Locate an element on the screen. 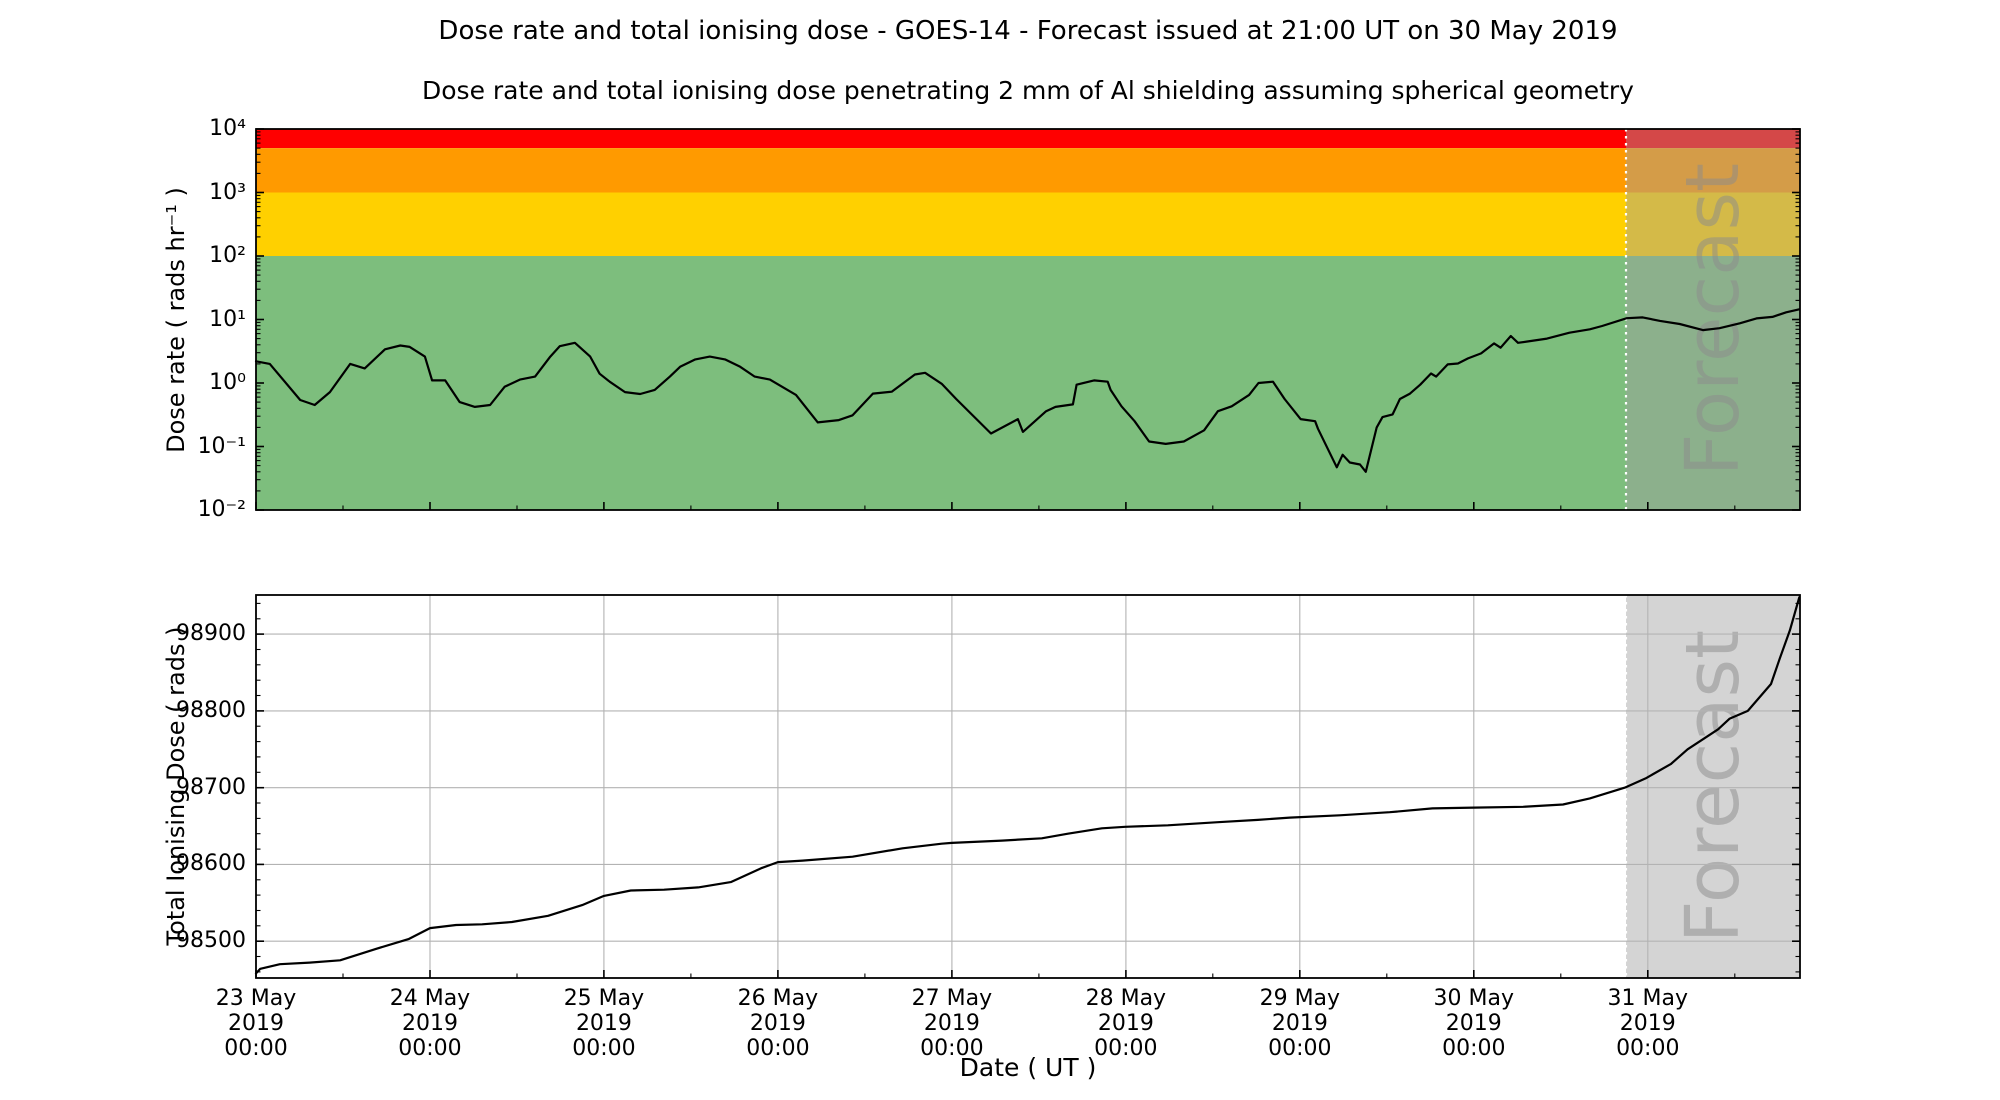 This screenshot has height=1100, width=2000. band-red is located at coordinates (1028, 139).